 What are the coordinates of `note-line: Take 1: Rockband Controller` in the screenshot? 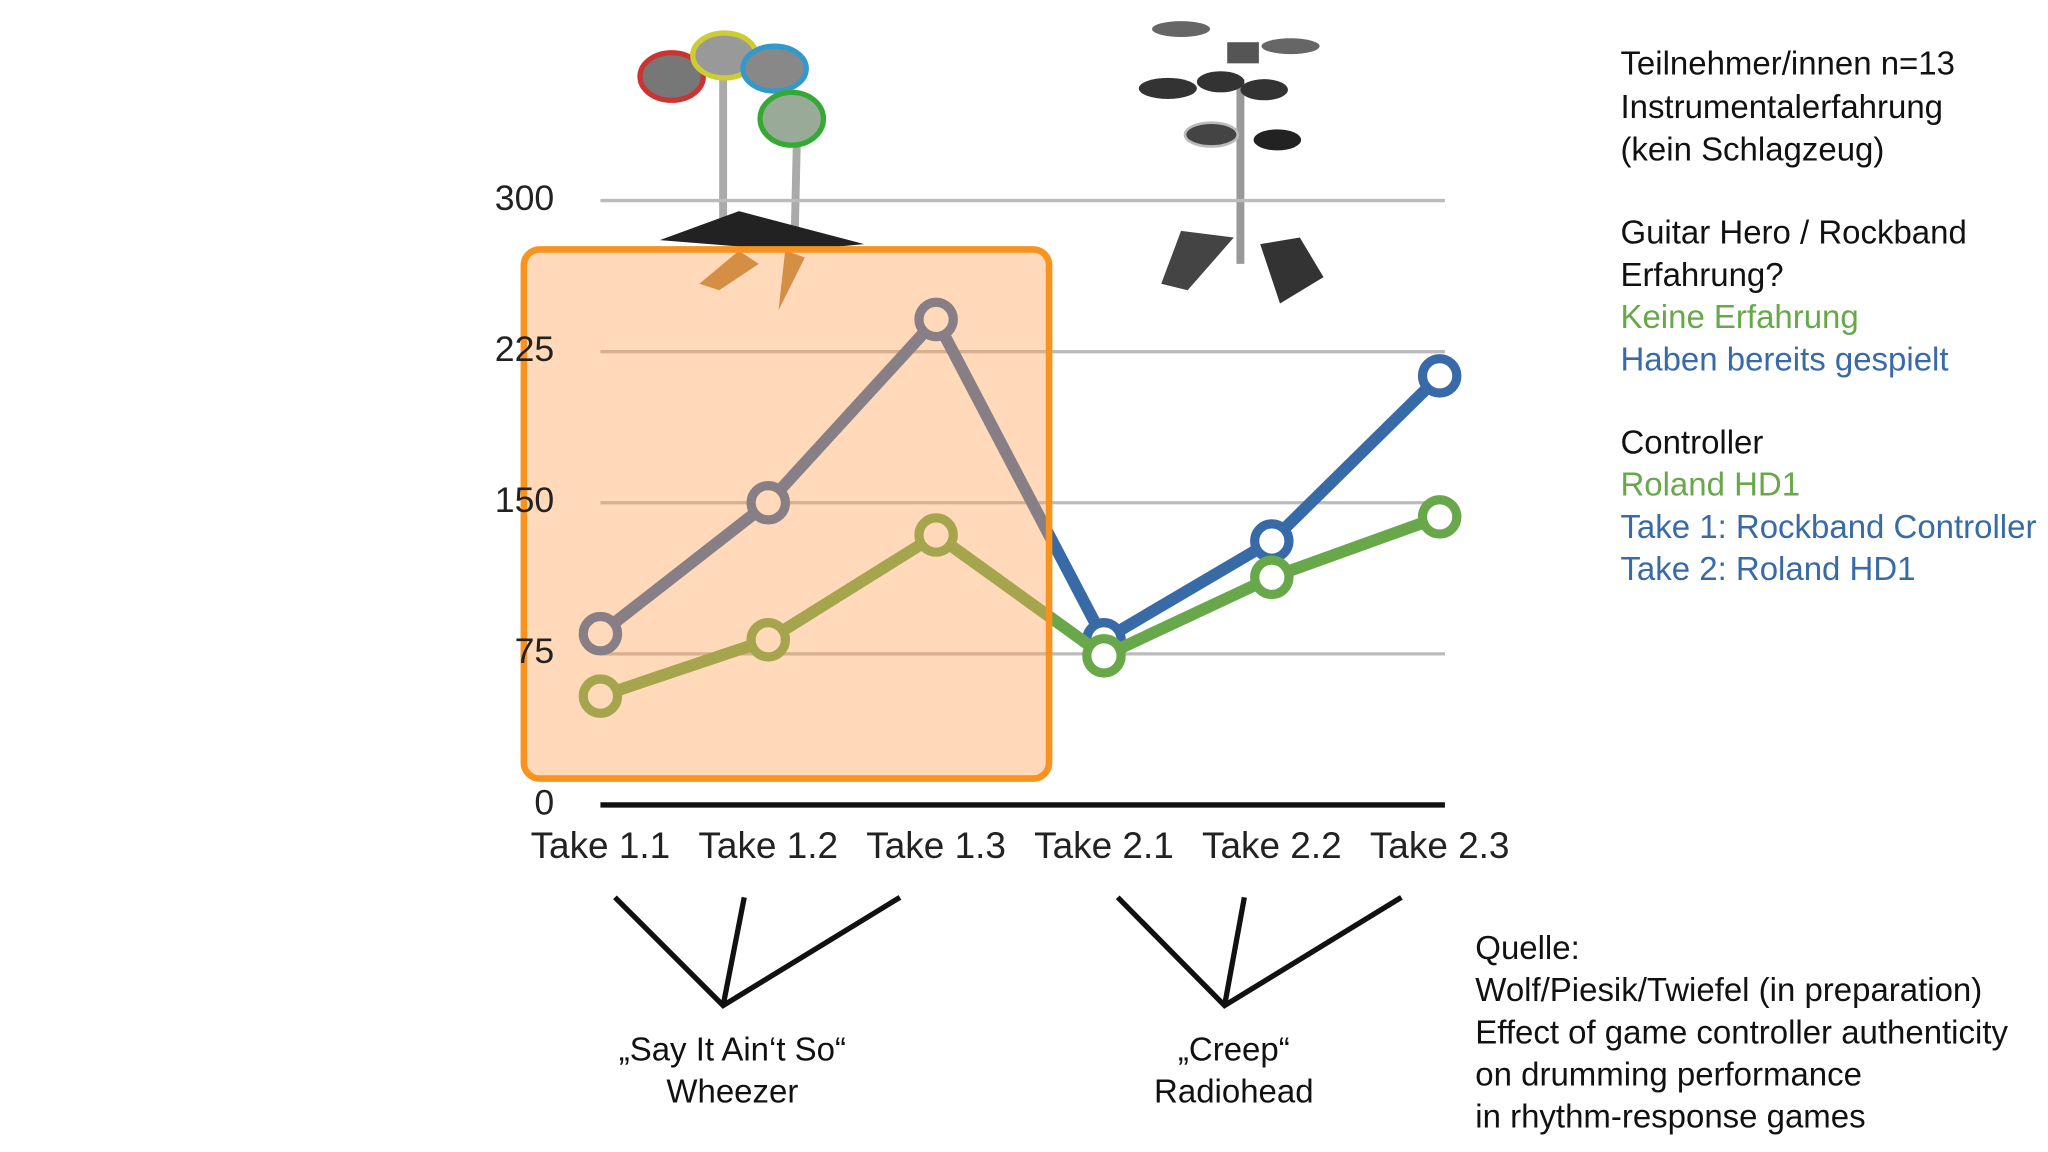 It's located at (1828, 526).